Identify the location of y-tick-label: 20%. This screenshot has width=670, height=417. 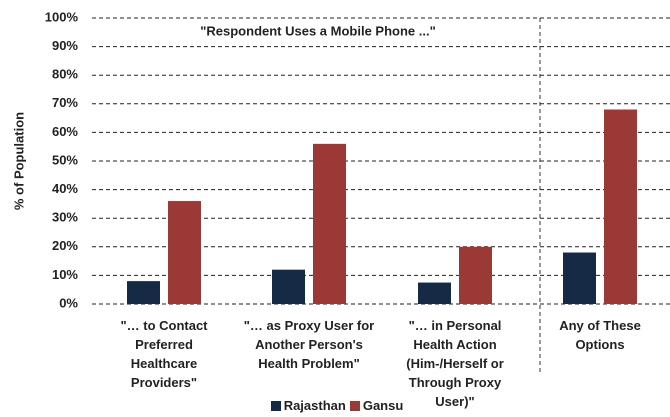
(65, 245).